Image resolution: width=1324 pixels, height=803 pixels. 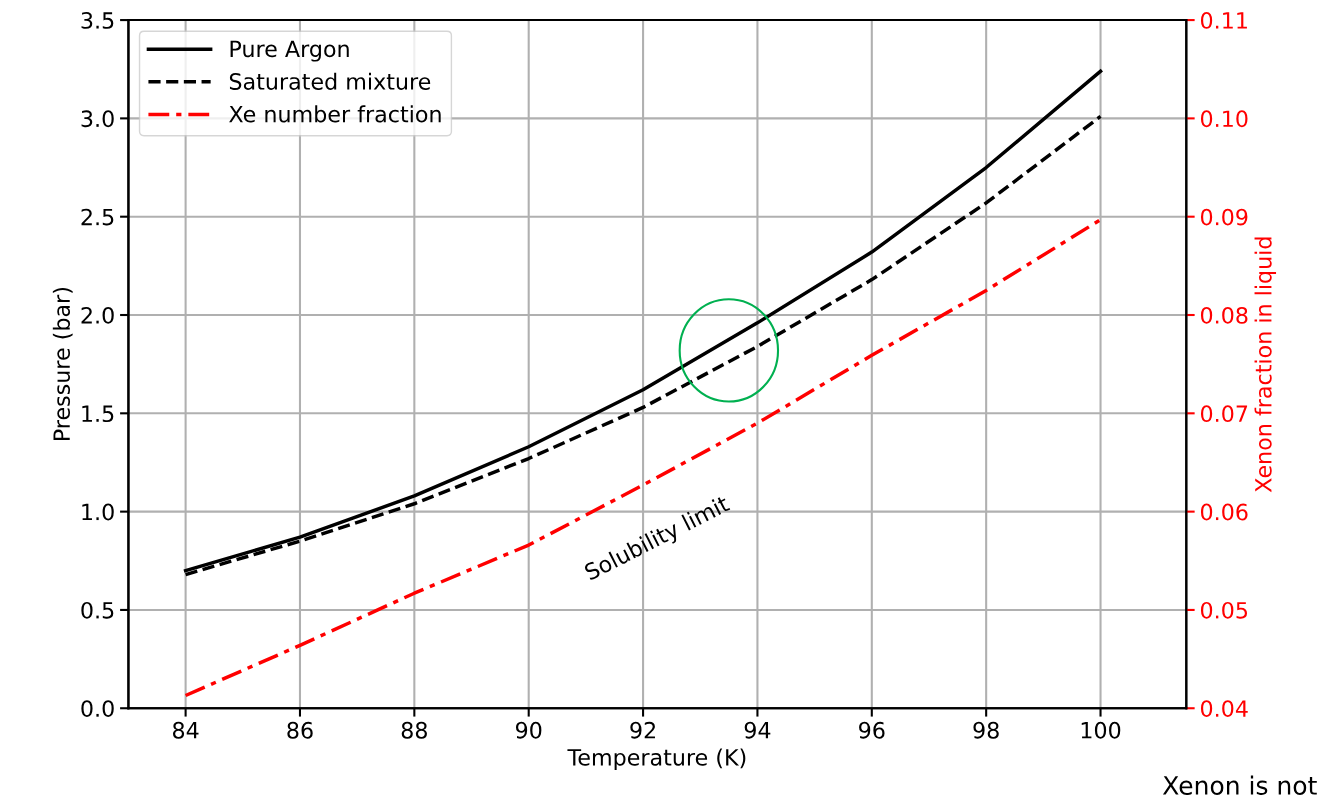 I want to click on y-tick-label: 0.5, so click(x=97, y=610).